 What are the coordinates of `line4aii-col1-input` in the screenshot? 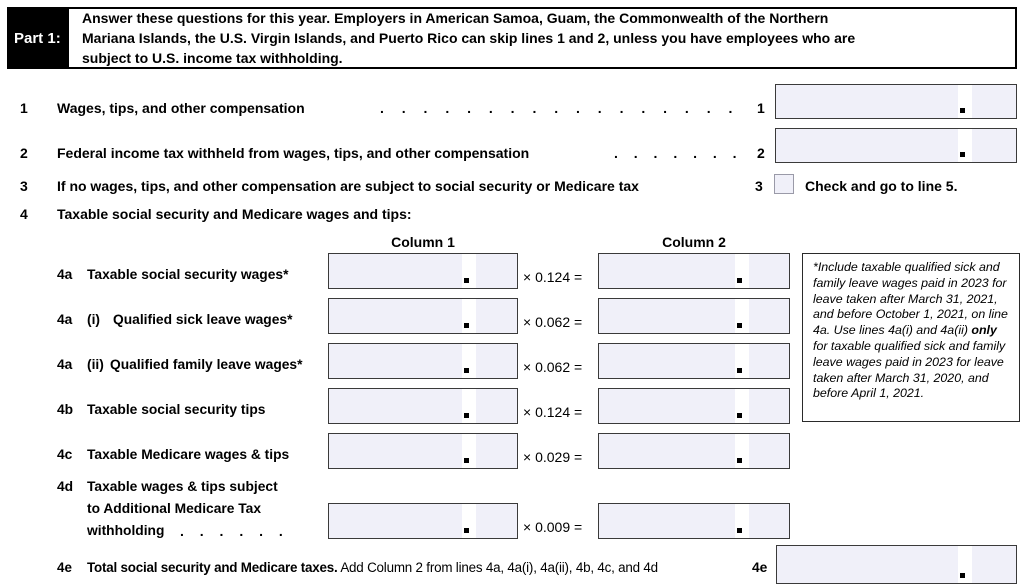 It's located at (423, 361).